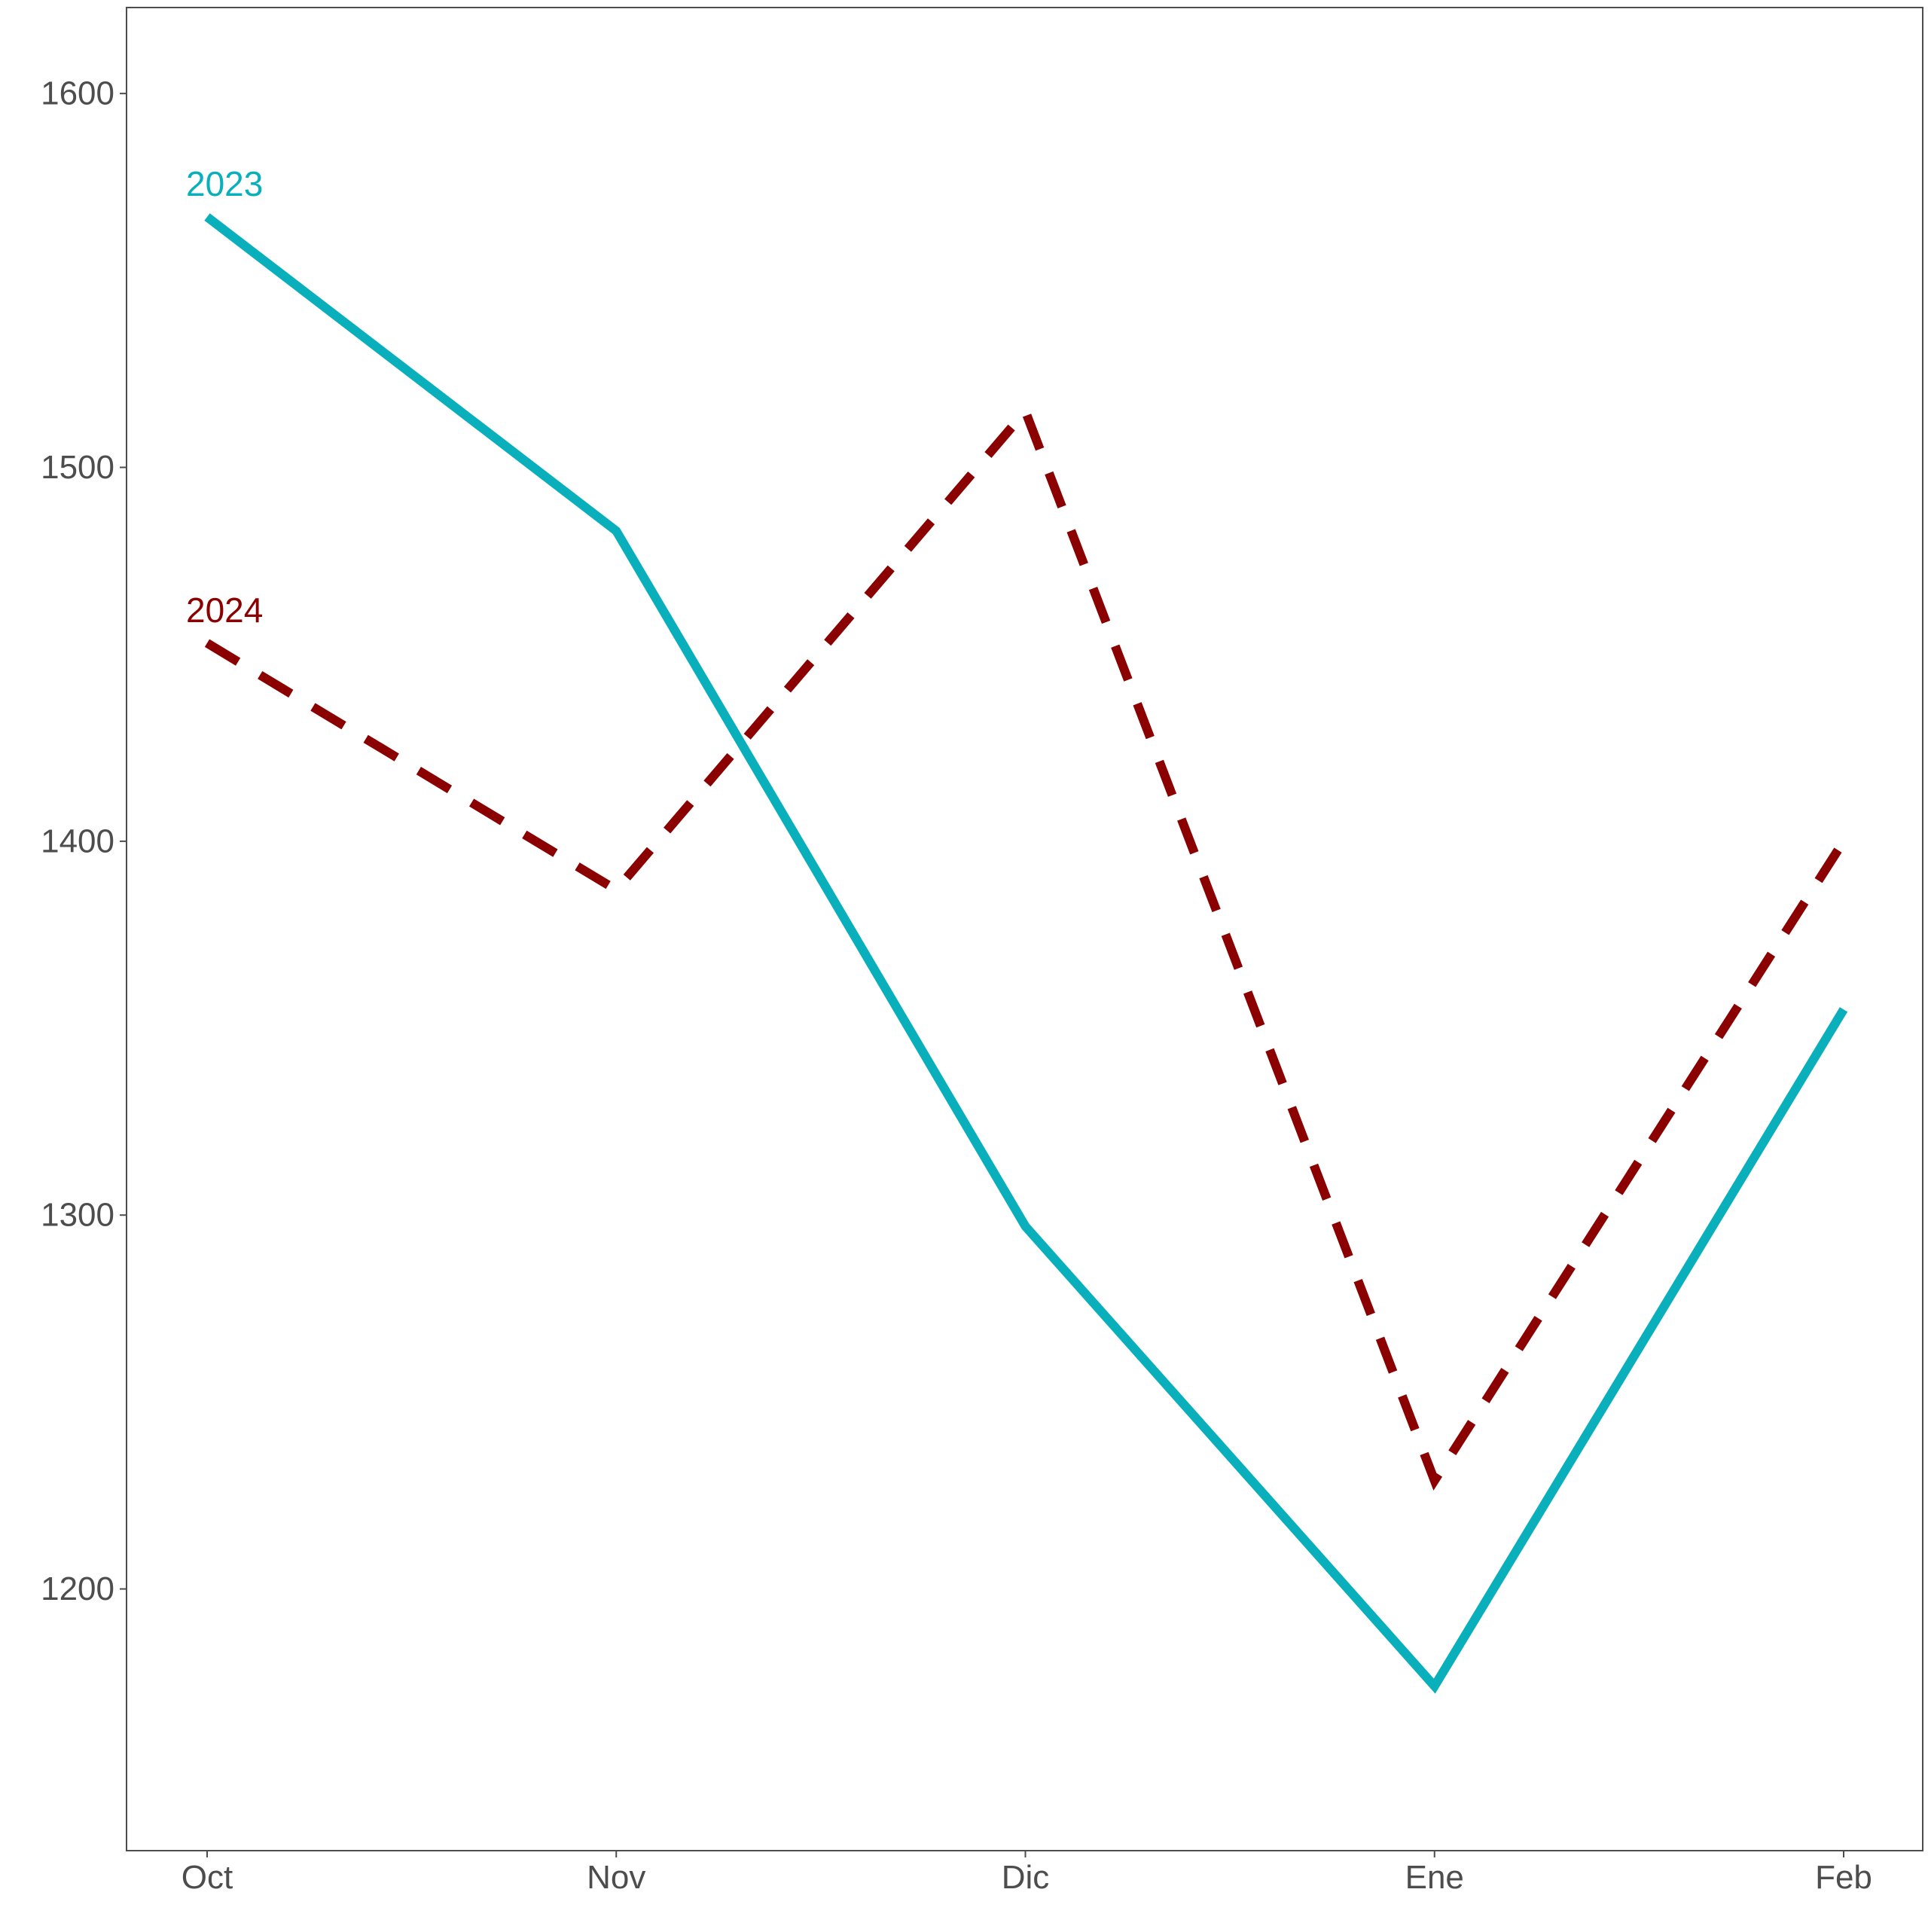 The width and height of the screenshot is (1928, 1932). What do you see at coordinates (77, 94) in the screenshot?
I see `y-tick-label: 1600` at bounding box center [77, 94].